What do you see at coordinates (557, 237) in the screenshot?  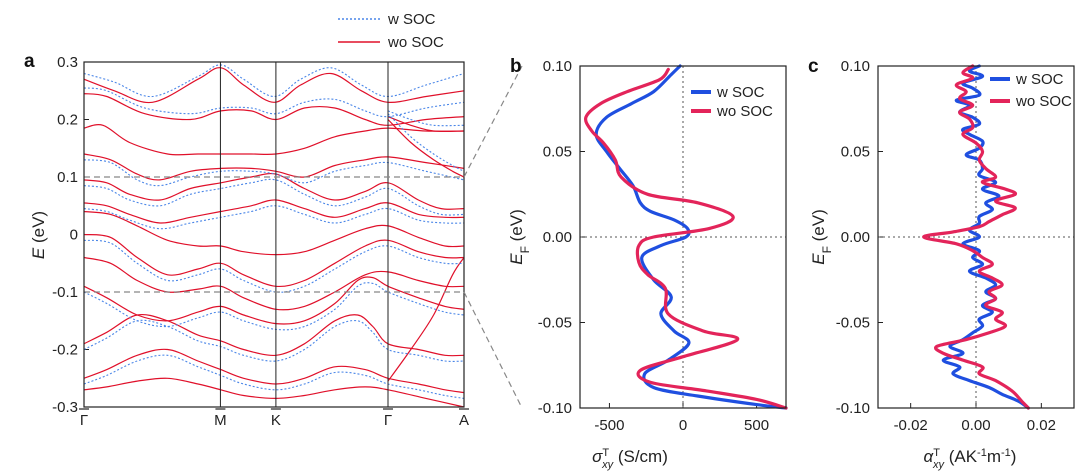 I see `panel-b-ytick-label: 0.00` at bounding box center [557, 237].